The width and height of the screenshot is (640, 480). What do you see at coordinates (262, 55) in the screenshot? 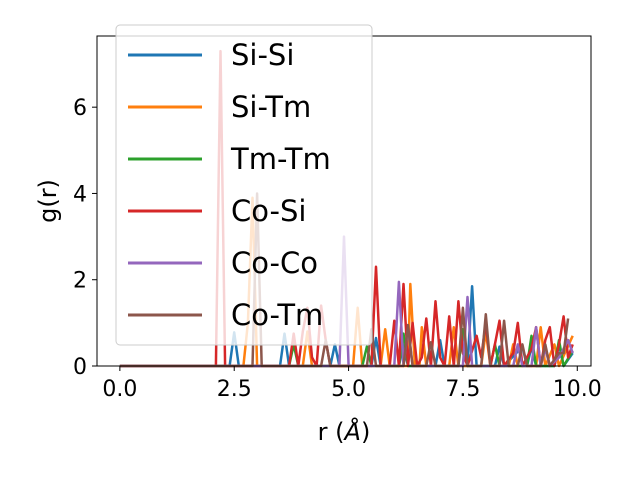
I see `legend-label: Si-Si` at bounding box center [262, 55].